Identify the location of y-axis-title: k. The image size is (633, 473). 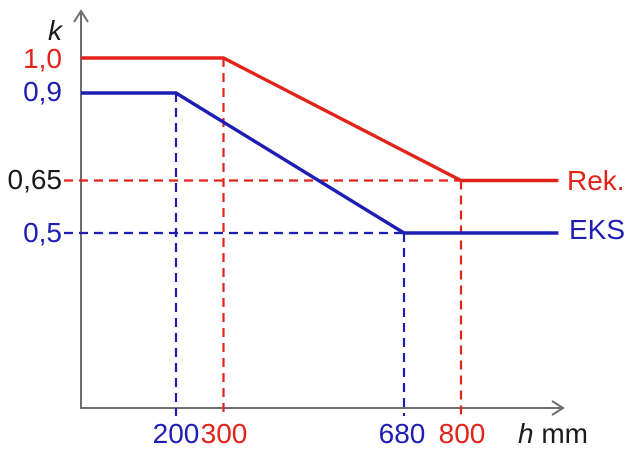
(55, 30).